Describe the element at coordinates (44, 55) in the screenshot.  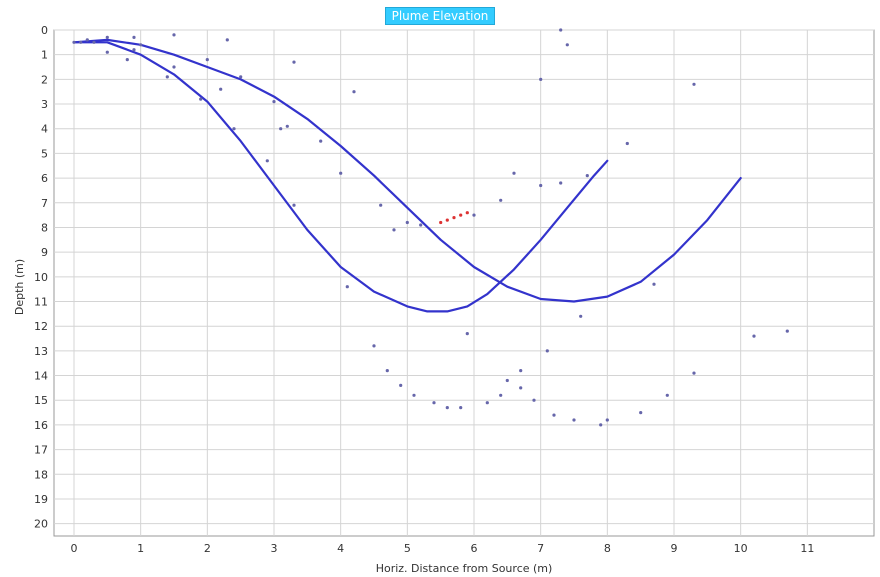
I see `y-tick-label: 1` at that location.